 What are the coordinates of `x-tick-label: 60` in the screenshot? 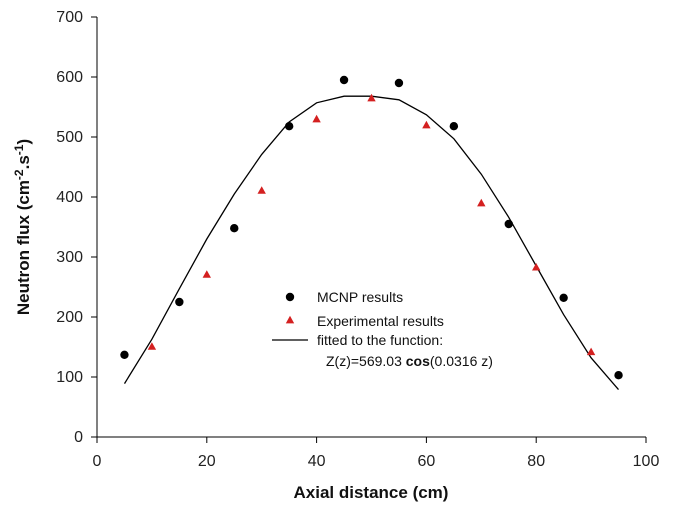 It's located at (427, 461).